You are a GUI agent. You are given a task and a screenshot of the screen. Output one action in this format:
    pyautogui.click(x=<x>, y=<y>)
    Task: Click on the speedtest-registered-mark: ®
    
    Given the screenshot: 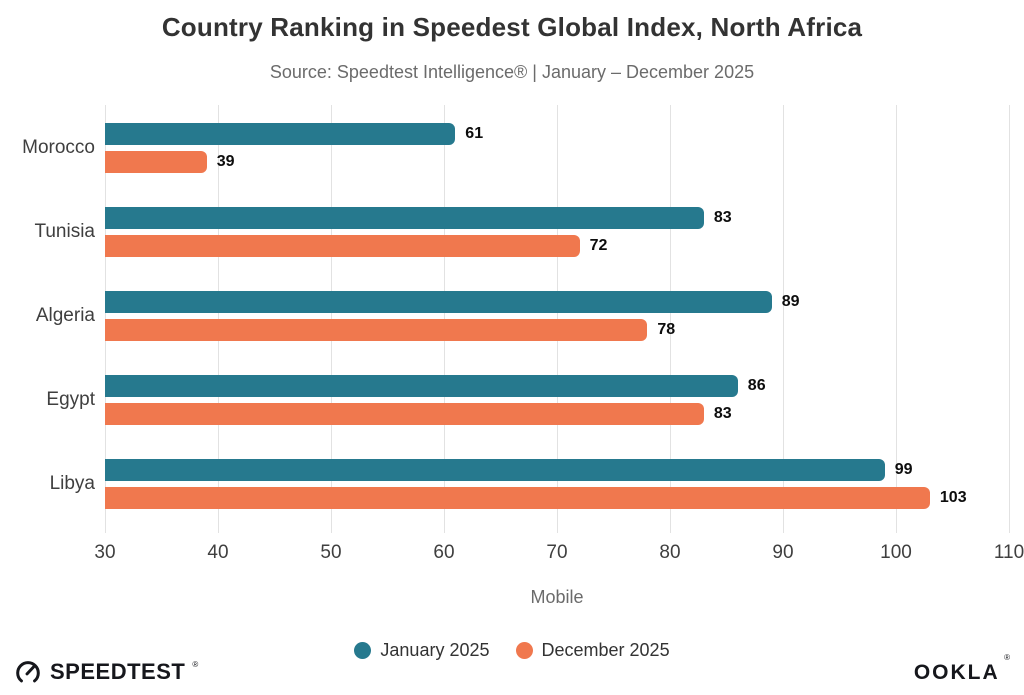 What is the action you would take?
    pyautogui.click(x=195, y=664)
    